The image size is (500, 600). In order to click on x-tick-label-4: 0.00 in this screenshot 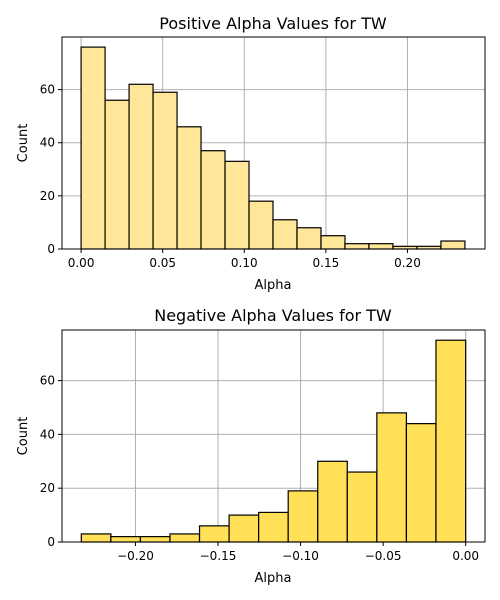, I will do `click(465, 556)`.